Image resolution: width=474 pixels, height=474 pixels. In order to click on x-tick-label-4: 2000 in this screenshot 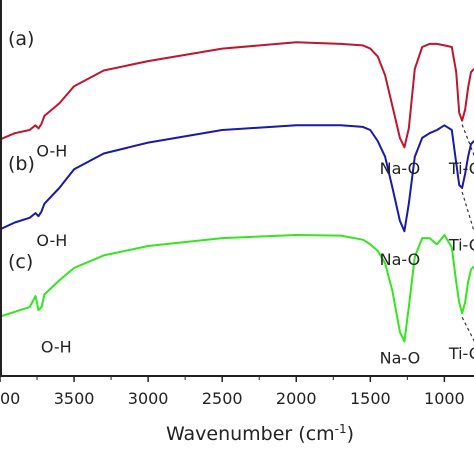, I will do `click(296, 398)`.